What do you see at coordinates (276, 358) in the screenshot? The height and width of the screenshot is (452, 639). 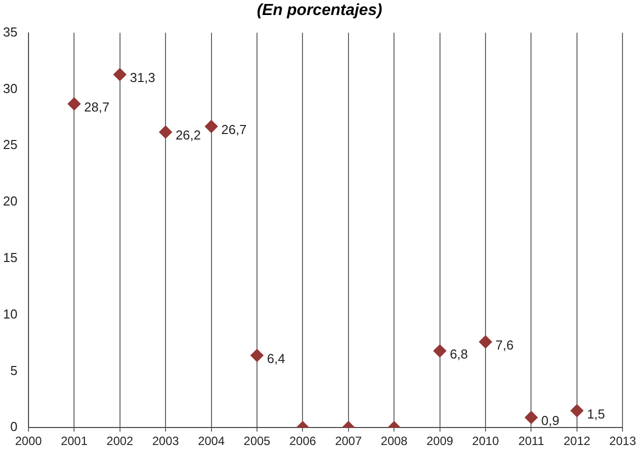 I see `data-label: 6,4` at bounding box center [276, 358].